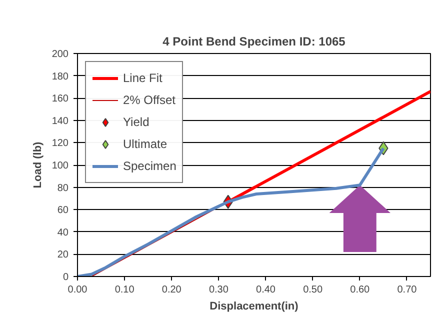  Describe the element at coordinates (149, 100) in the screenshot. I see `legend-label: 2% Offset` at that location.